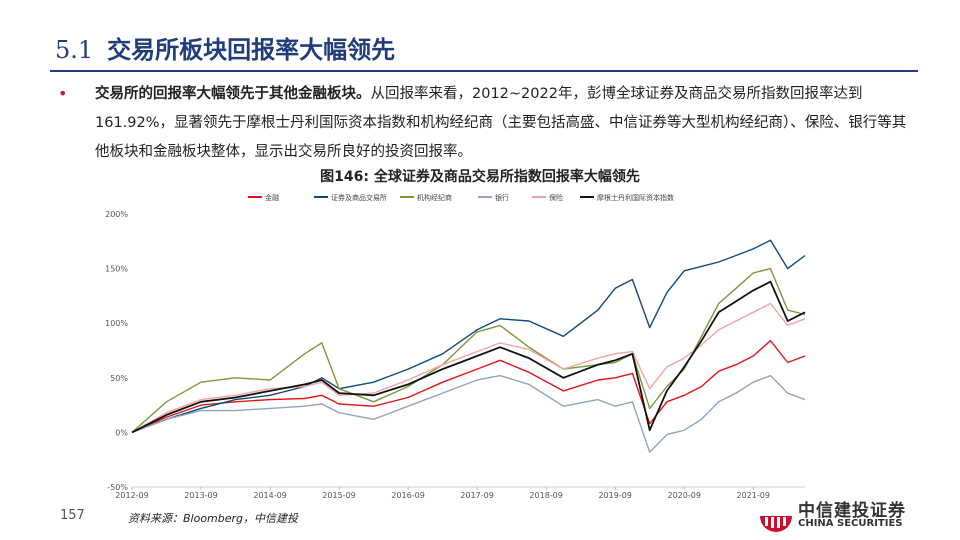 The image size is (960, 540). Describe the element at coordinates (407, 494) in the screenshot. I see `x-tick-label: 2016-09` at that location.